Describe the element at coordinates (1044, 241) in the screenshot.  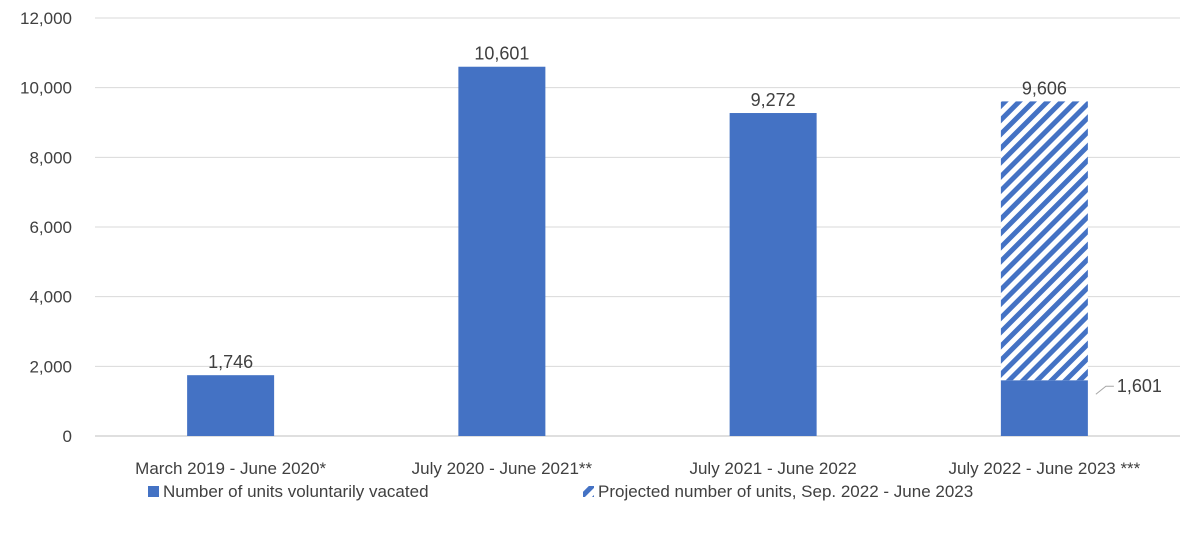
I see `bar-projected` at that location.